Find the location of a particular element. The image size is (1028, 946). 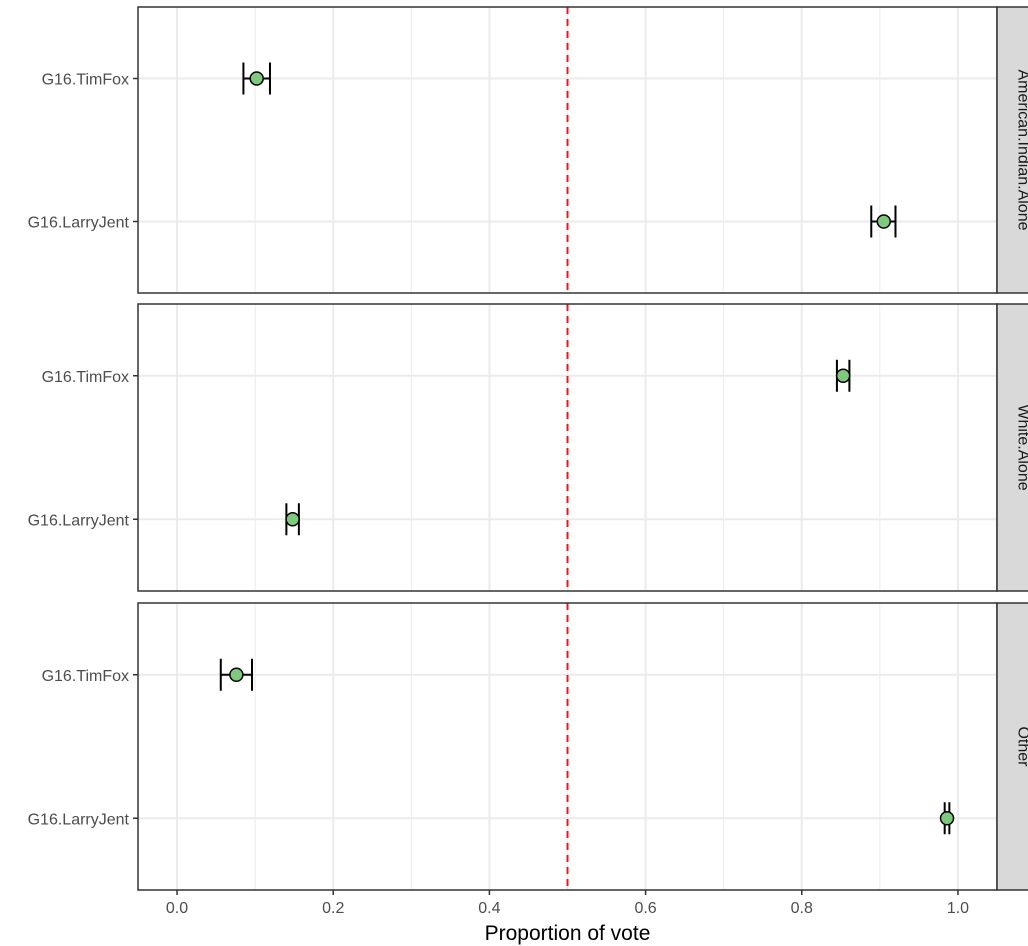

x-tick-label: 0.8 is located at coordinates (802, 908).